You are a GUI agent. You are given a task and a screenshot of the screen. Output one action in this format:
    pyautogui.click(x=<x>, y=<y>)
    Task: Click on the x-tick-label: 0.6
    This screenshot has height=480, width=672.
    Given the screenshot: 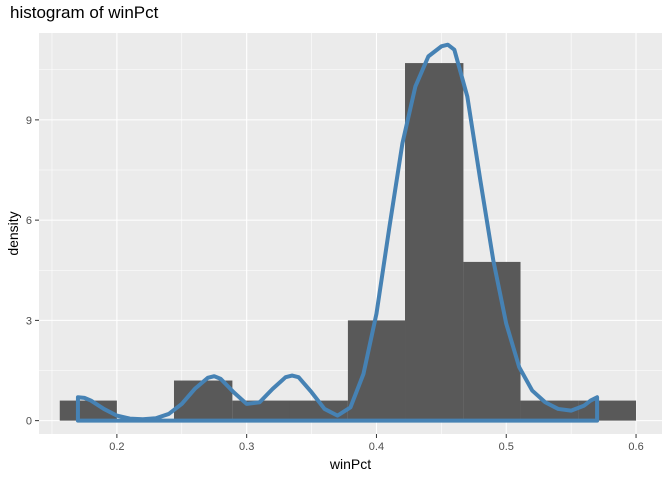 What is the action you would take?
    pyautogui.click(x=635, y=447)
    